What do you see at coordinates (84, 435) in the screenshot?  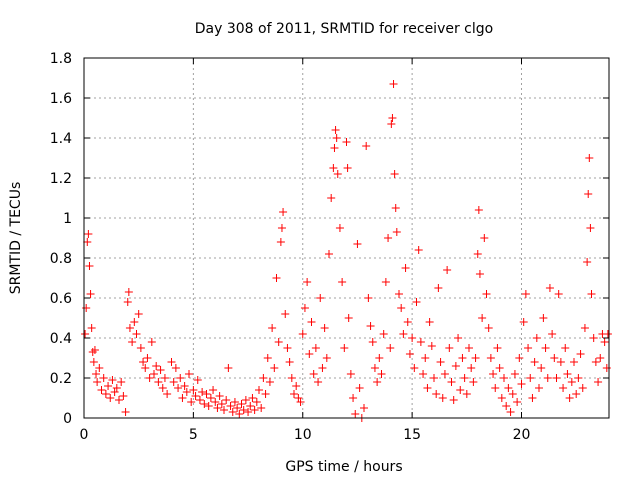 I see `x-tick-label: 0` at bounding box center [84, 435].